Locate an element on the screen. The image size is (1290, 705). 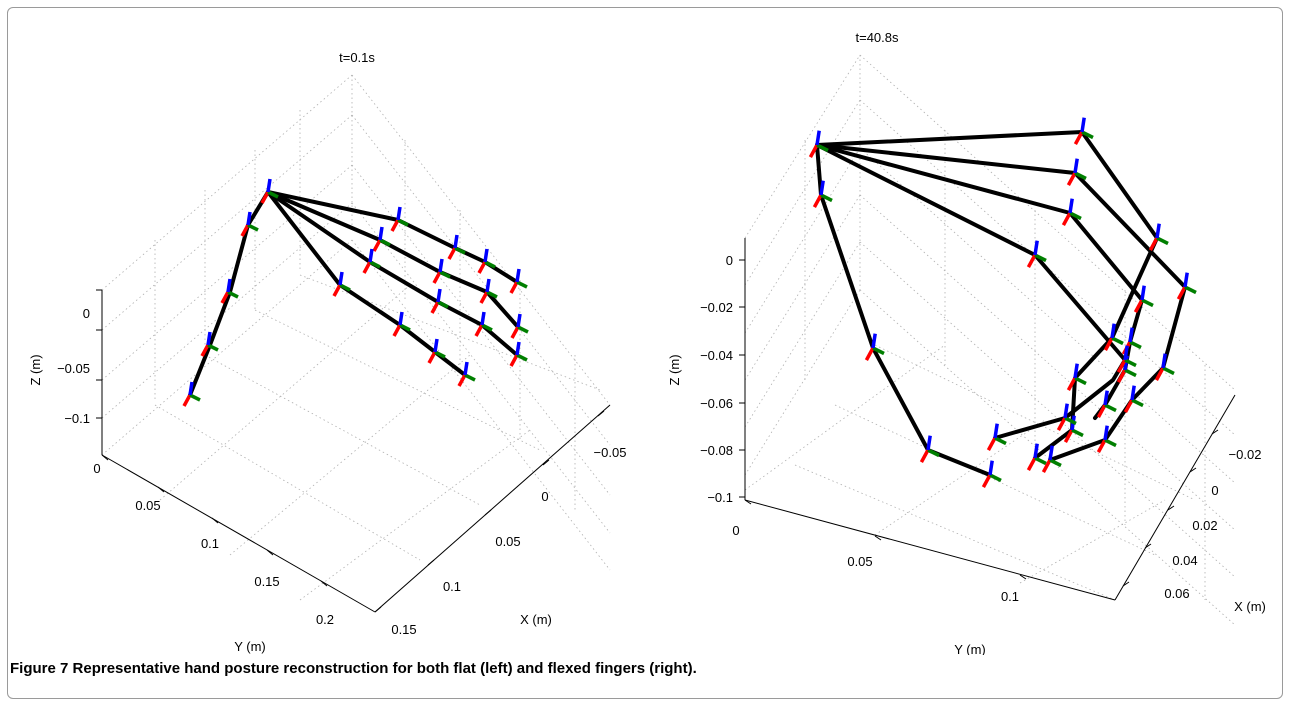
joint-frames-left is located at coordinates (355, 292).